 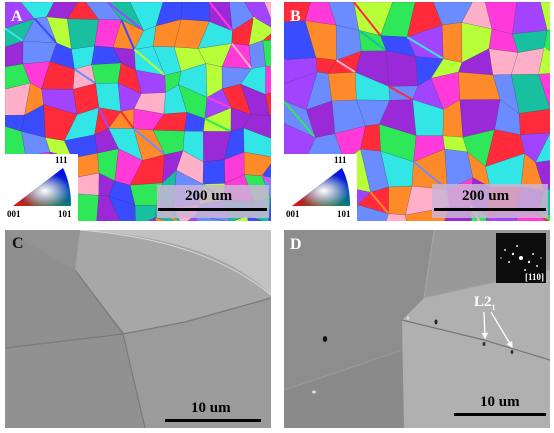 What do you see at coordinates (209, 196) in the screenshot?
I see `scale-label-a: 200 um` at bounding box center [209, 196].